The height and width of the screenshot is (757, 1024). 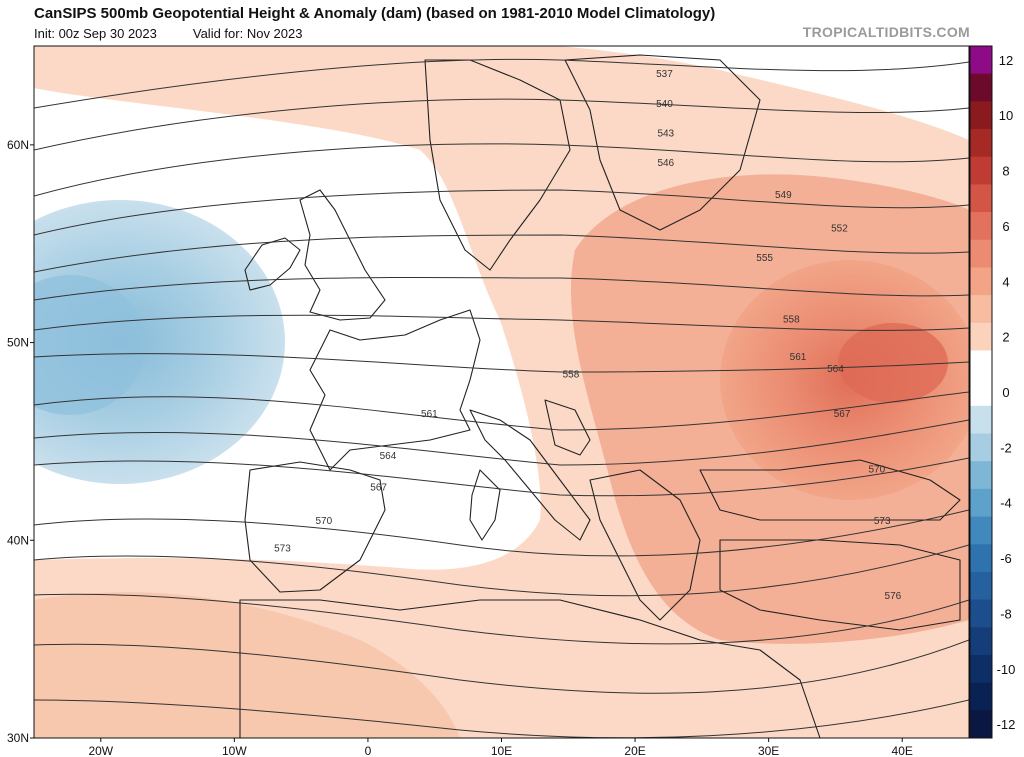 I want to click on colorbar: 12 10 8 6 4 2 0 -2 -4 -6 -8 -10 -12, so click(x=992, y=392).